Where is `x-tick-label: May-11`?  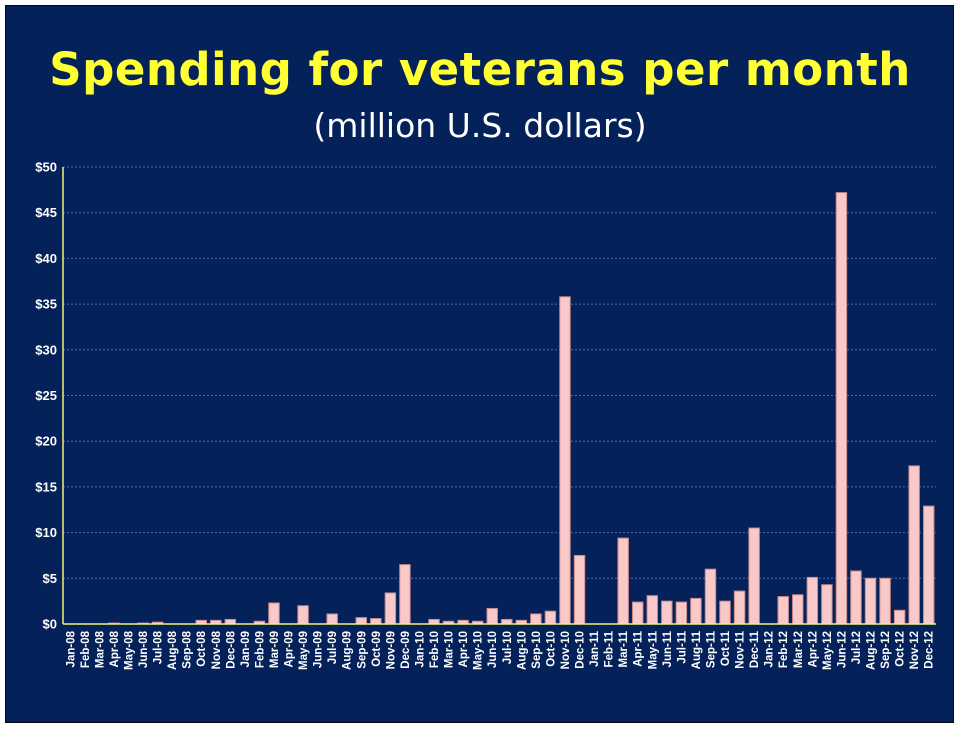
x-tick-label: May-11 is located at coordinates (653, 649).